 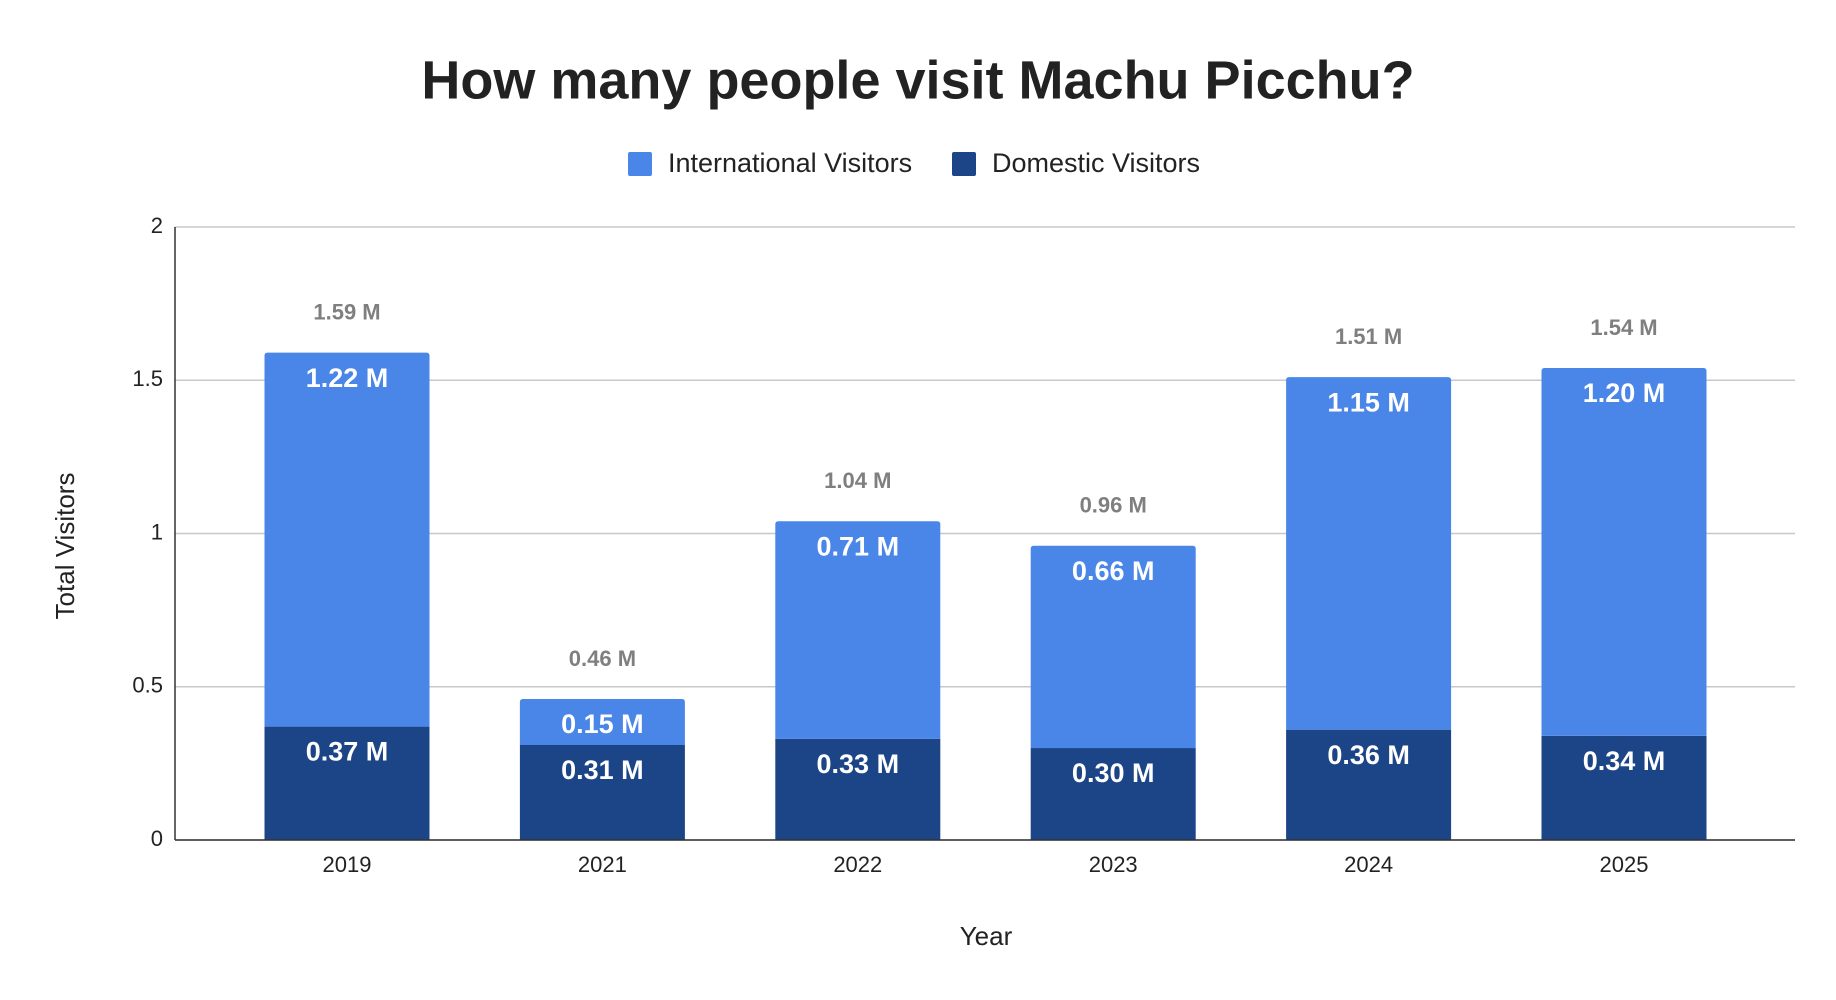 I want to click on y-tick-label: 1.5, so click(x=147, y=378).